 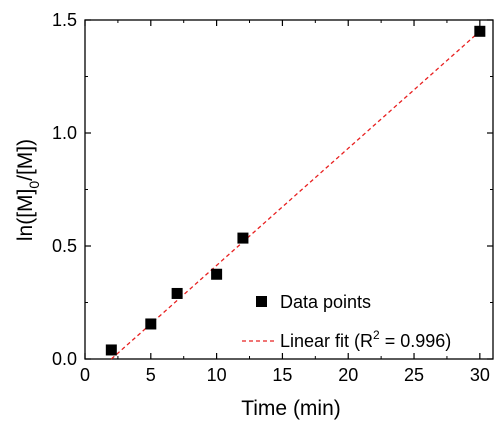 I want to click on x-tick-label-2: 10, so click(x=217, y=375).